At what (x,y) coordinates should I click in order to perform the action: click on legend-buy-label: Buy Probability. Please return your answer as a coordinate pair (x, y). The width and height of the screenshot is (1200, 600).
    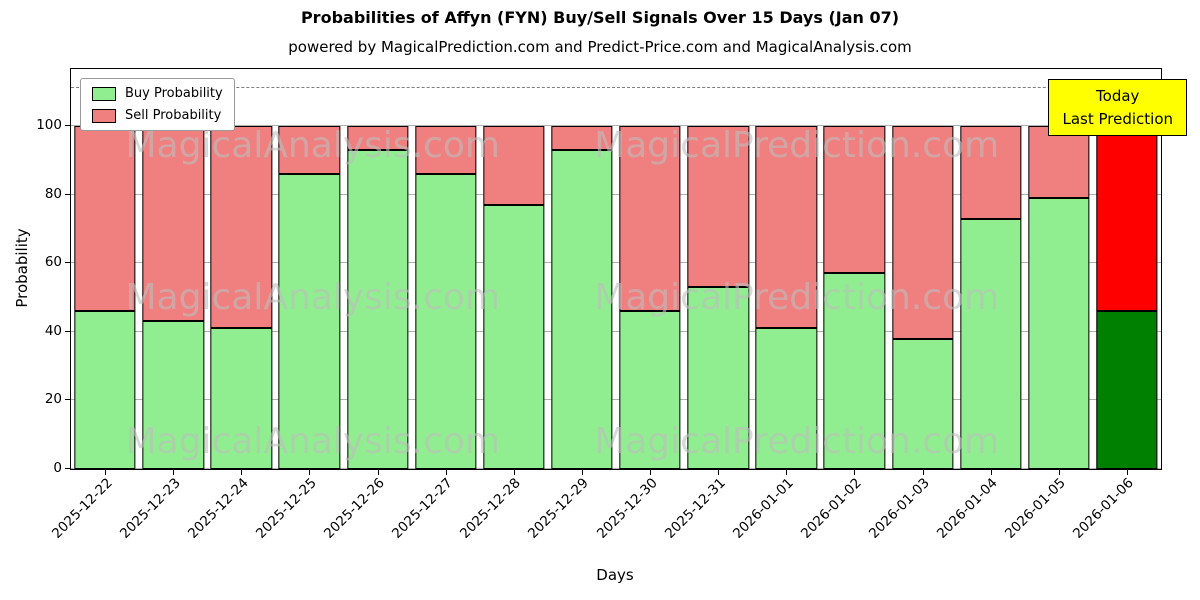
    Looking at the image, I should click on (174, 93).